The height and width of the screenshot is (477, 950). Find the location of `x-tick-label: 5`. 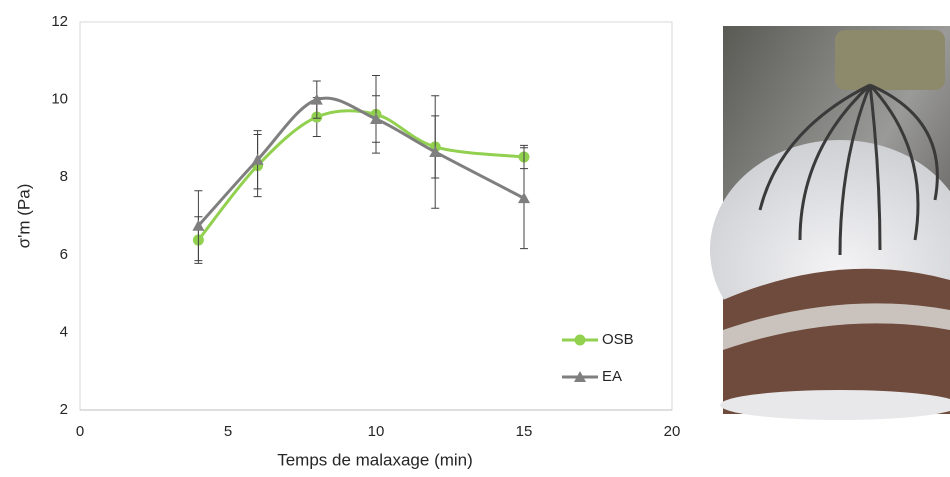

x-tick-label: 5 is located at coordinates (228, 431).